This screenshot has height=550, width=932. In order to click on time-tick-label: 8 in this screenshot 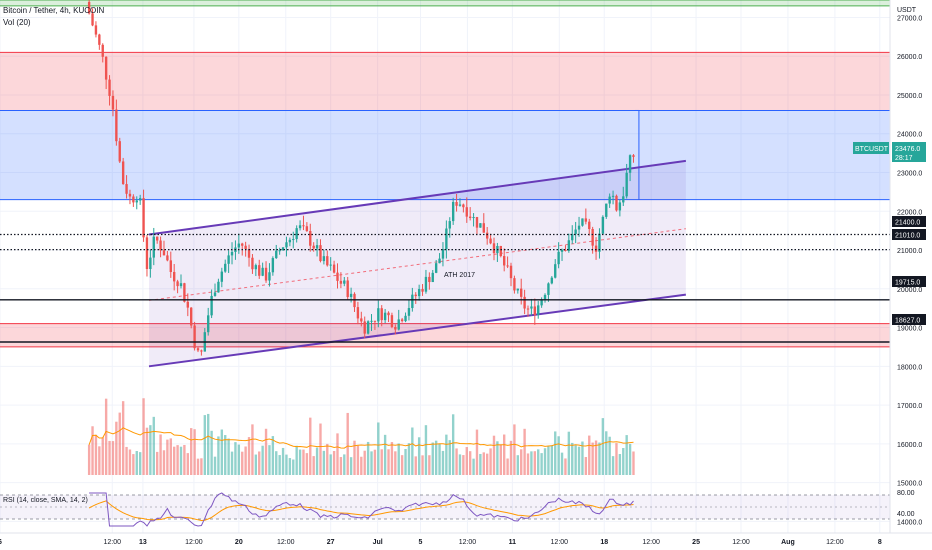, I will do `click(880, 542)`.